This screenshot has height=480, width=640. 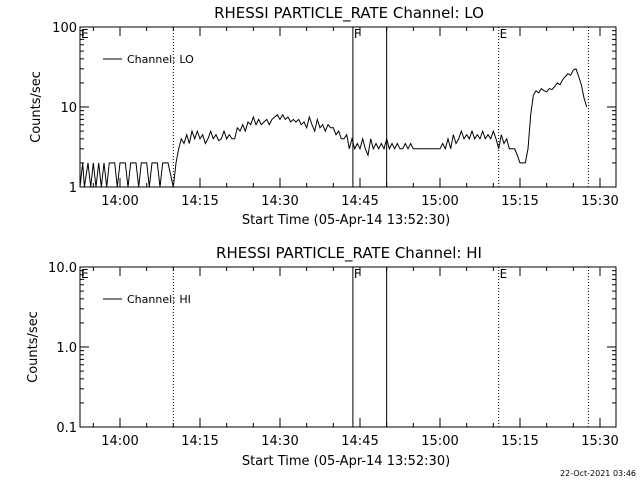 What do you see at coordinates (62, 268) in the screenshot?
I see `y-tick-label: 10.0` at bounding box center [62, 268].